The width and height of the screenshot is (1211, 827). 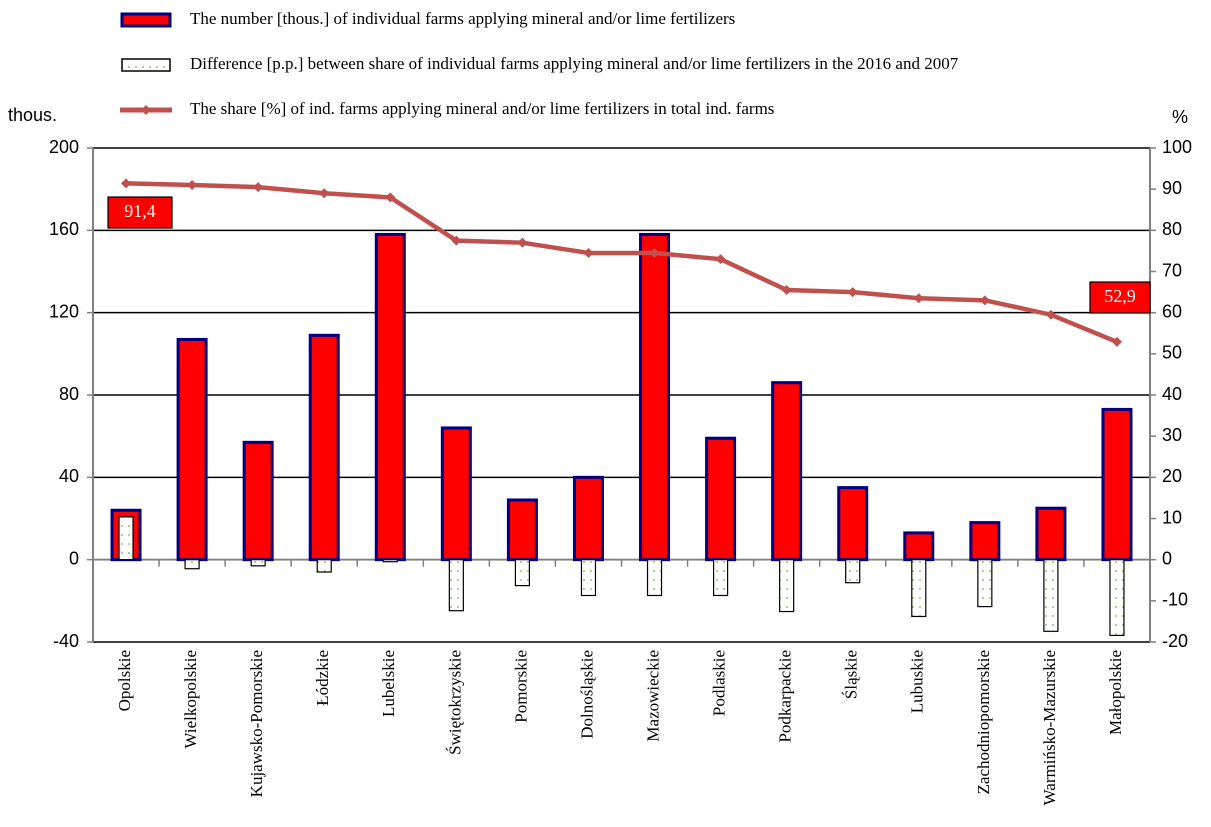 I want to click on y2-tick-label: 60, so click(x=1172, y=311).